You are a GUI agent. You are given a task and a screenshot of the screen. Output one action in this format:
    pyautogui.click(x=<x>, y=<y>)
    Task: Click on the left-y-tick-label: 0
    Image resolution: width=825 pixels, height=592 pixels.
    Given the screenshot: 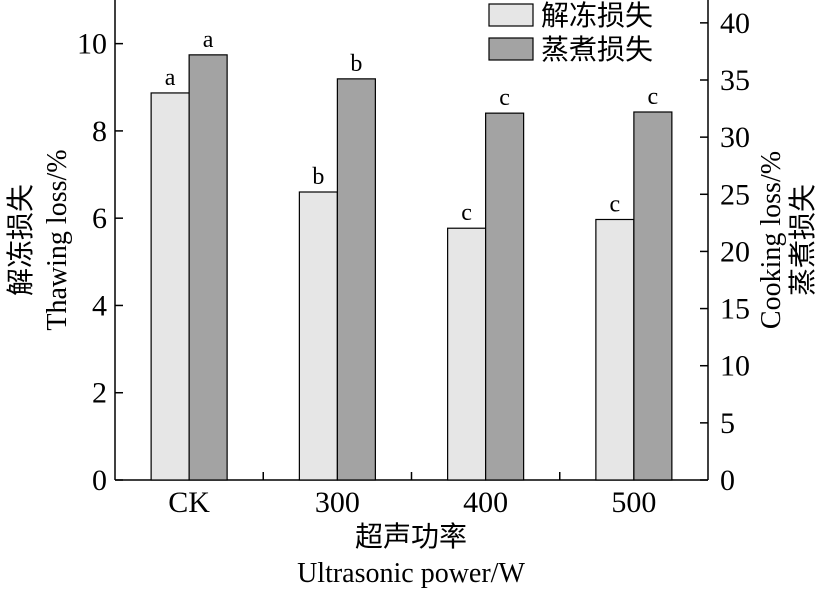 What is the action you would take?
    pyautogui.click(x=99, y=480)
    